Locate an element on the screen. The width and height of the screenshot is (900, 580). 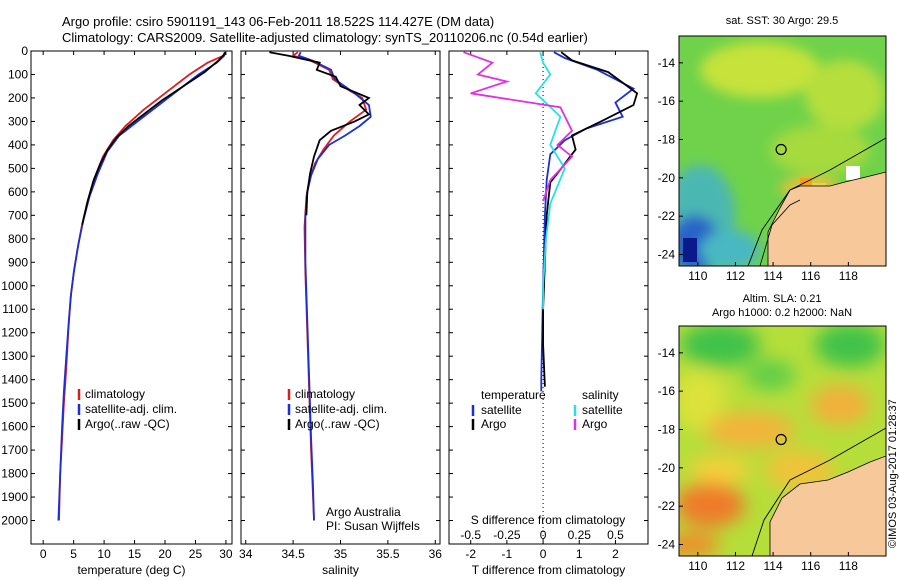
x-tick-label: 34.5 is located at coordinates (293, 554).